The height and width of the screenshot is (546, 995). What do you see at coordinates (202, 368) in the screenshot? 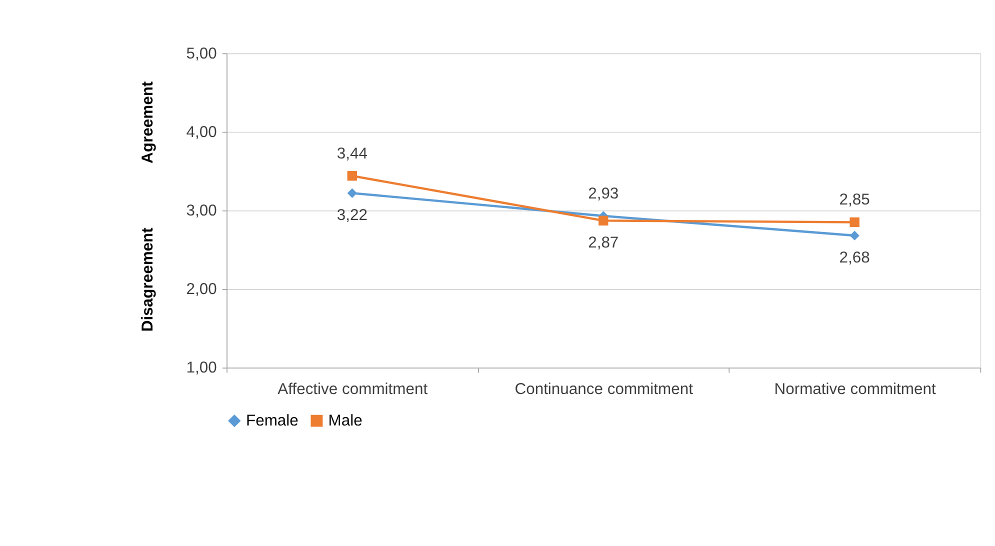
I see `y-tick-label: 1,00` at bounding box center [202, 368].